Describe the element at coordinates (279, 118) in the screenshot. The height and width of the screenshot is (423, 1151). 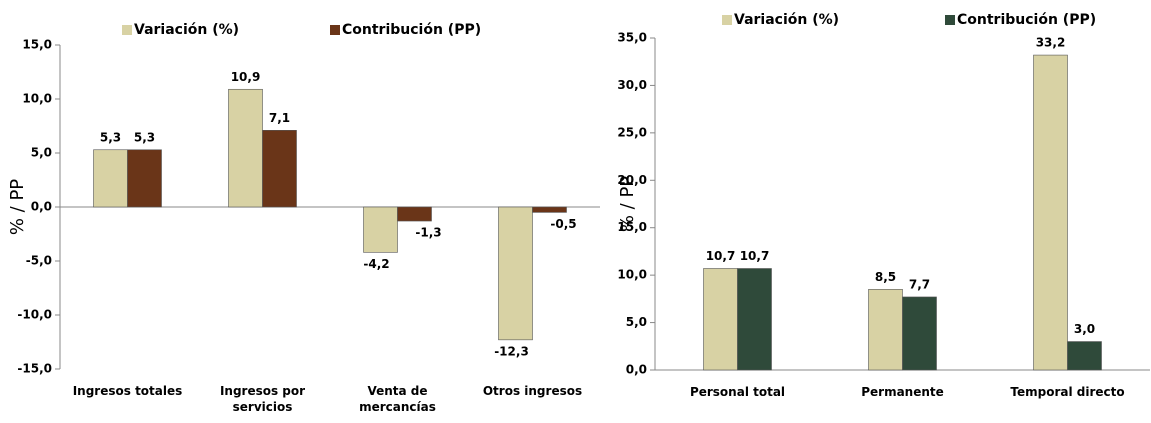
I see `value-label: 7,1` at that location.